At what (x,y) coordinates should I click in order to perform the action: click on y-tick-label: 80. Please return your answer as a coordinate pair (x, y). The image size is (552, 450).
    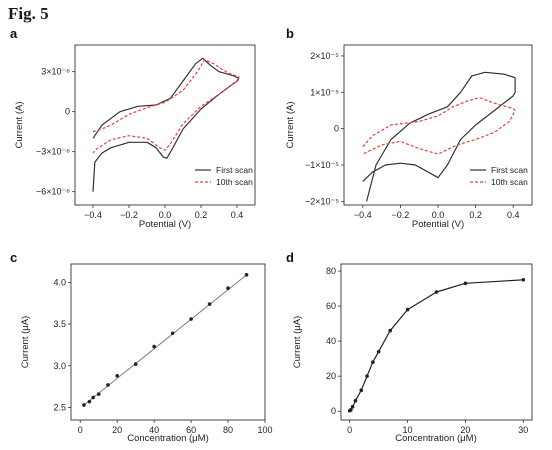
    Looking at the image, I should click on (331, 271).